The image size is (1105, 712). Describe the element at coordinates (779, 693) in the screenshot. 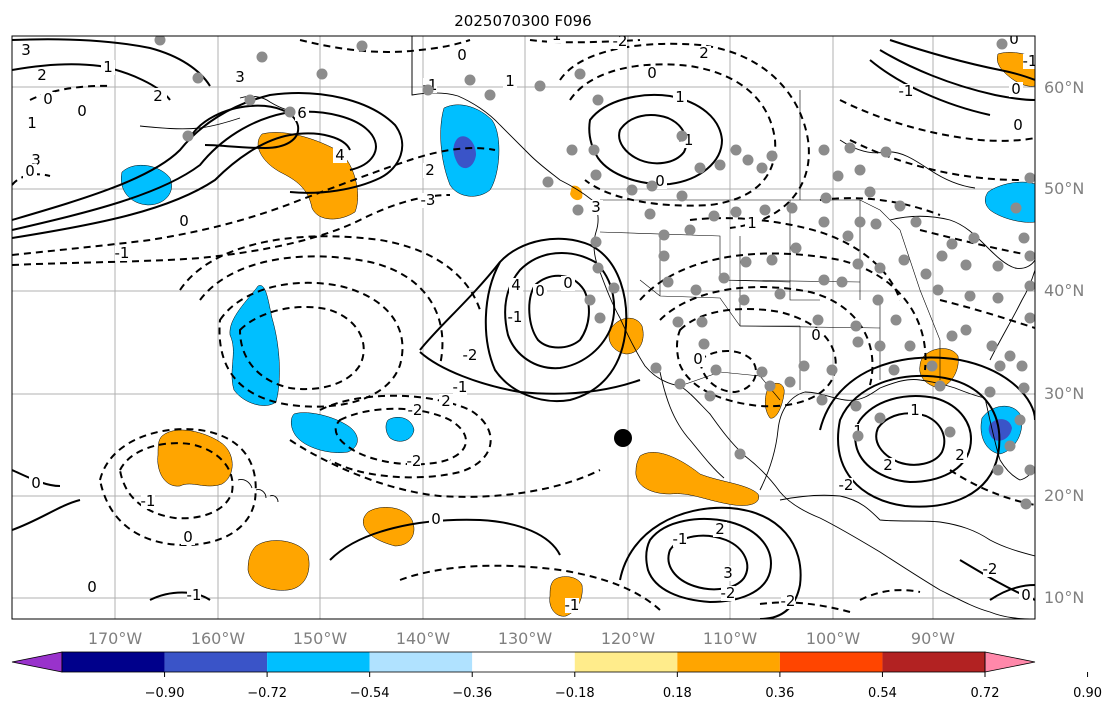

I see `colorbar-tick-label: 0.36` at that location.